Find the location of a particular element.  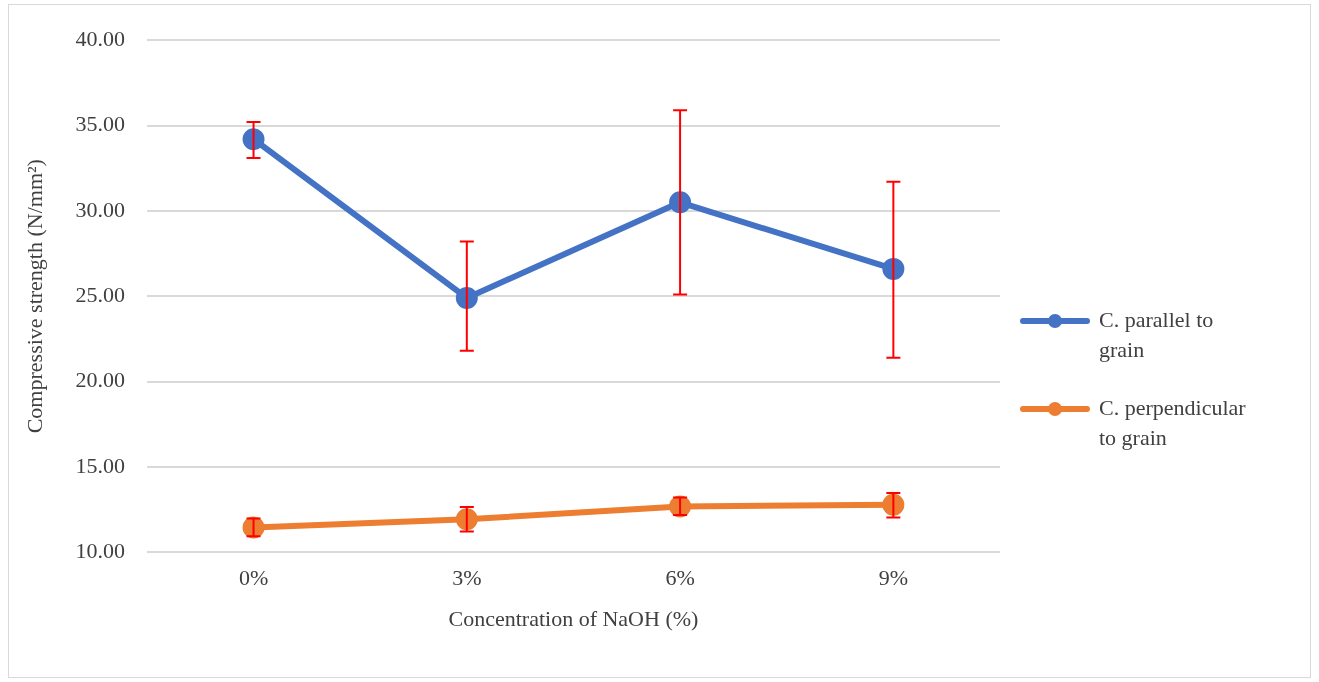

legend-label: C. perpendicular to grain is located at coordinates (1173, 423).